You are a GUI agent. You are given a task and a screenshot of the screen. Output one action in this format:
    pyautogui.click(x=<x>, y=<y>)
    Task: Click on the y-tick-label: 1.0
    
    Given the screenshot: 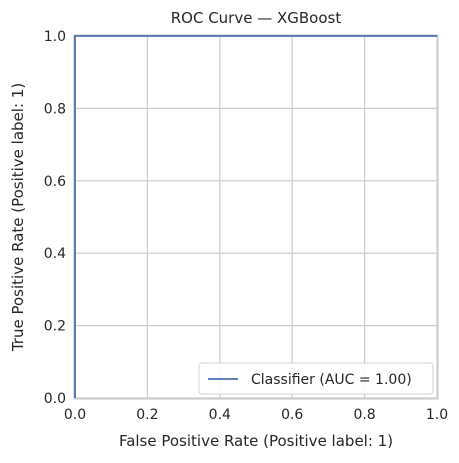 What is the action you would take?
    pyautogui.click(x=55, y=37)
    